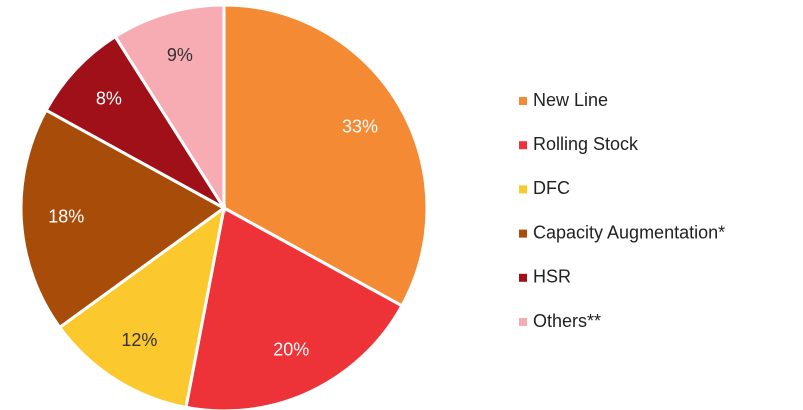  What do you see at coordinates (586, 144) in the screenshot?
I see `legend-label: Rolling Stock` at bounding box center [586, 144].